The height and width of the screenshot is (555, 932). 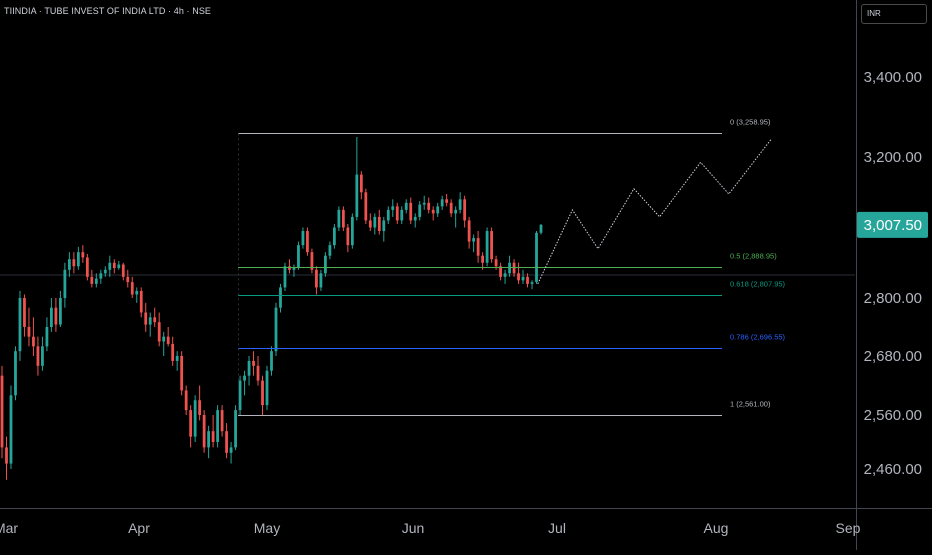 What do you see at coordinates (430, 528) in the screenshot?
I see `time-axis: Mar Apr May Jun Jul Aug Sep` at bounding box center [430, 528].